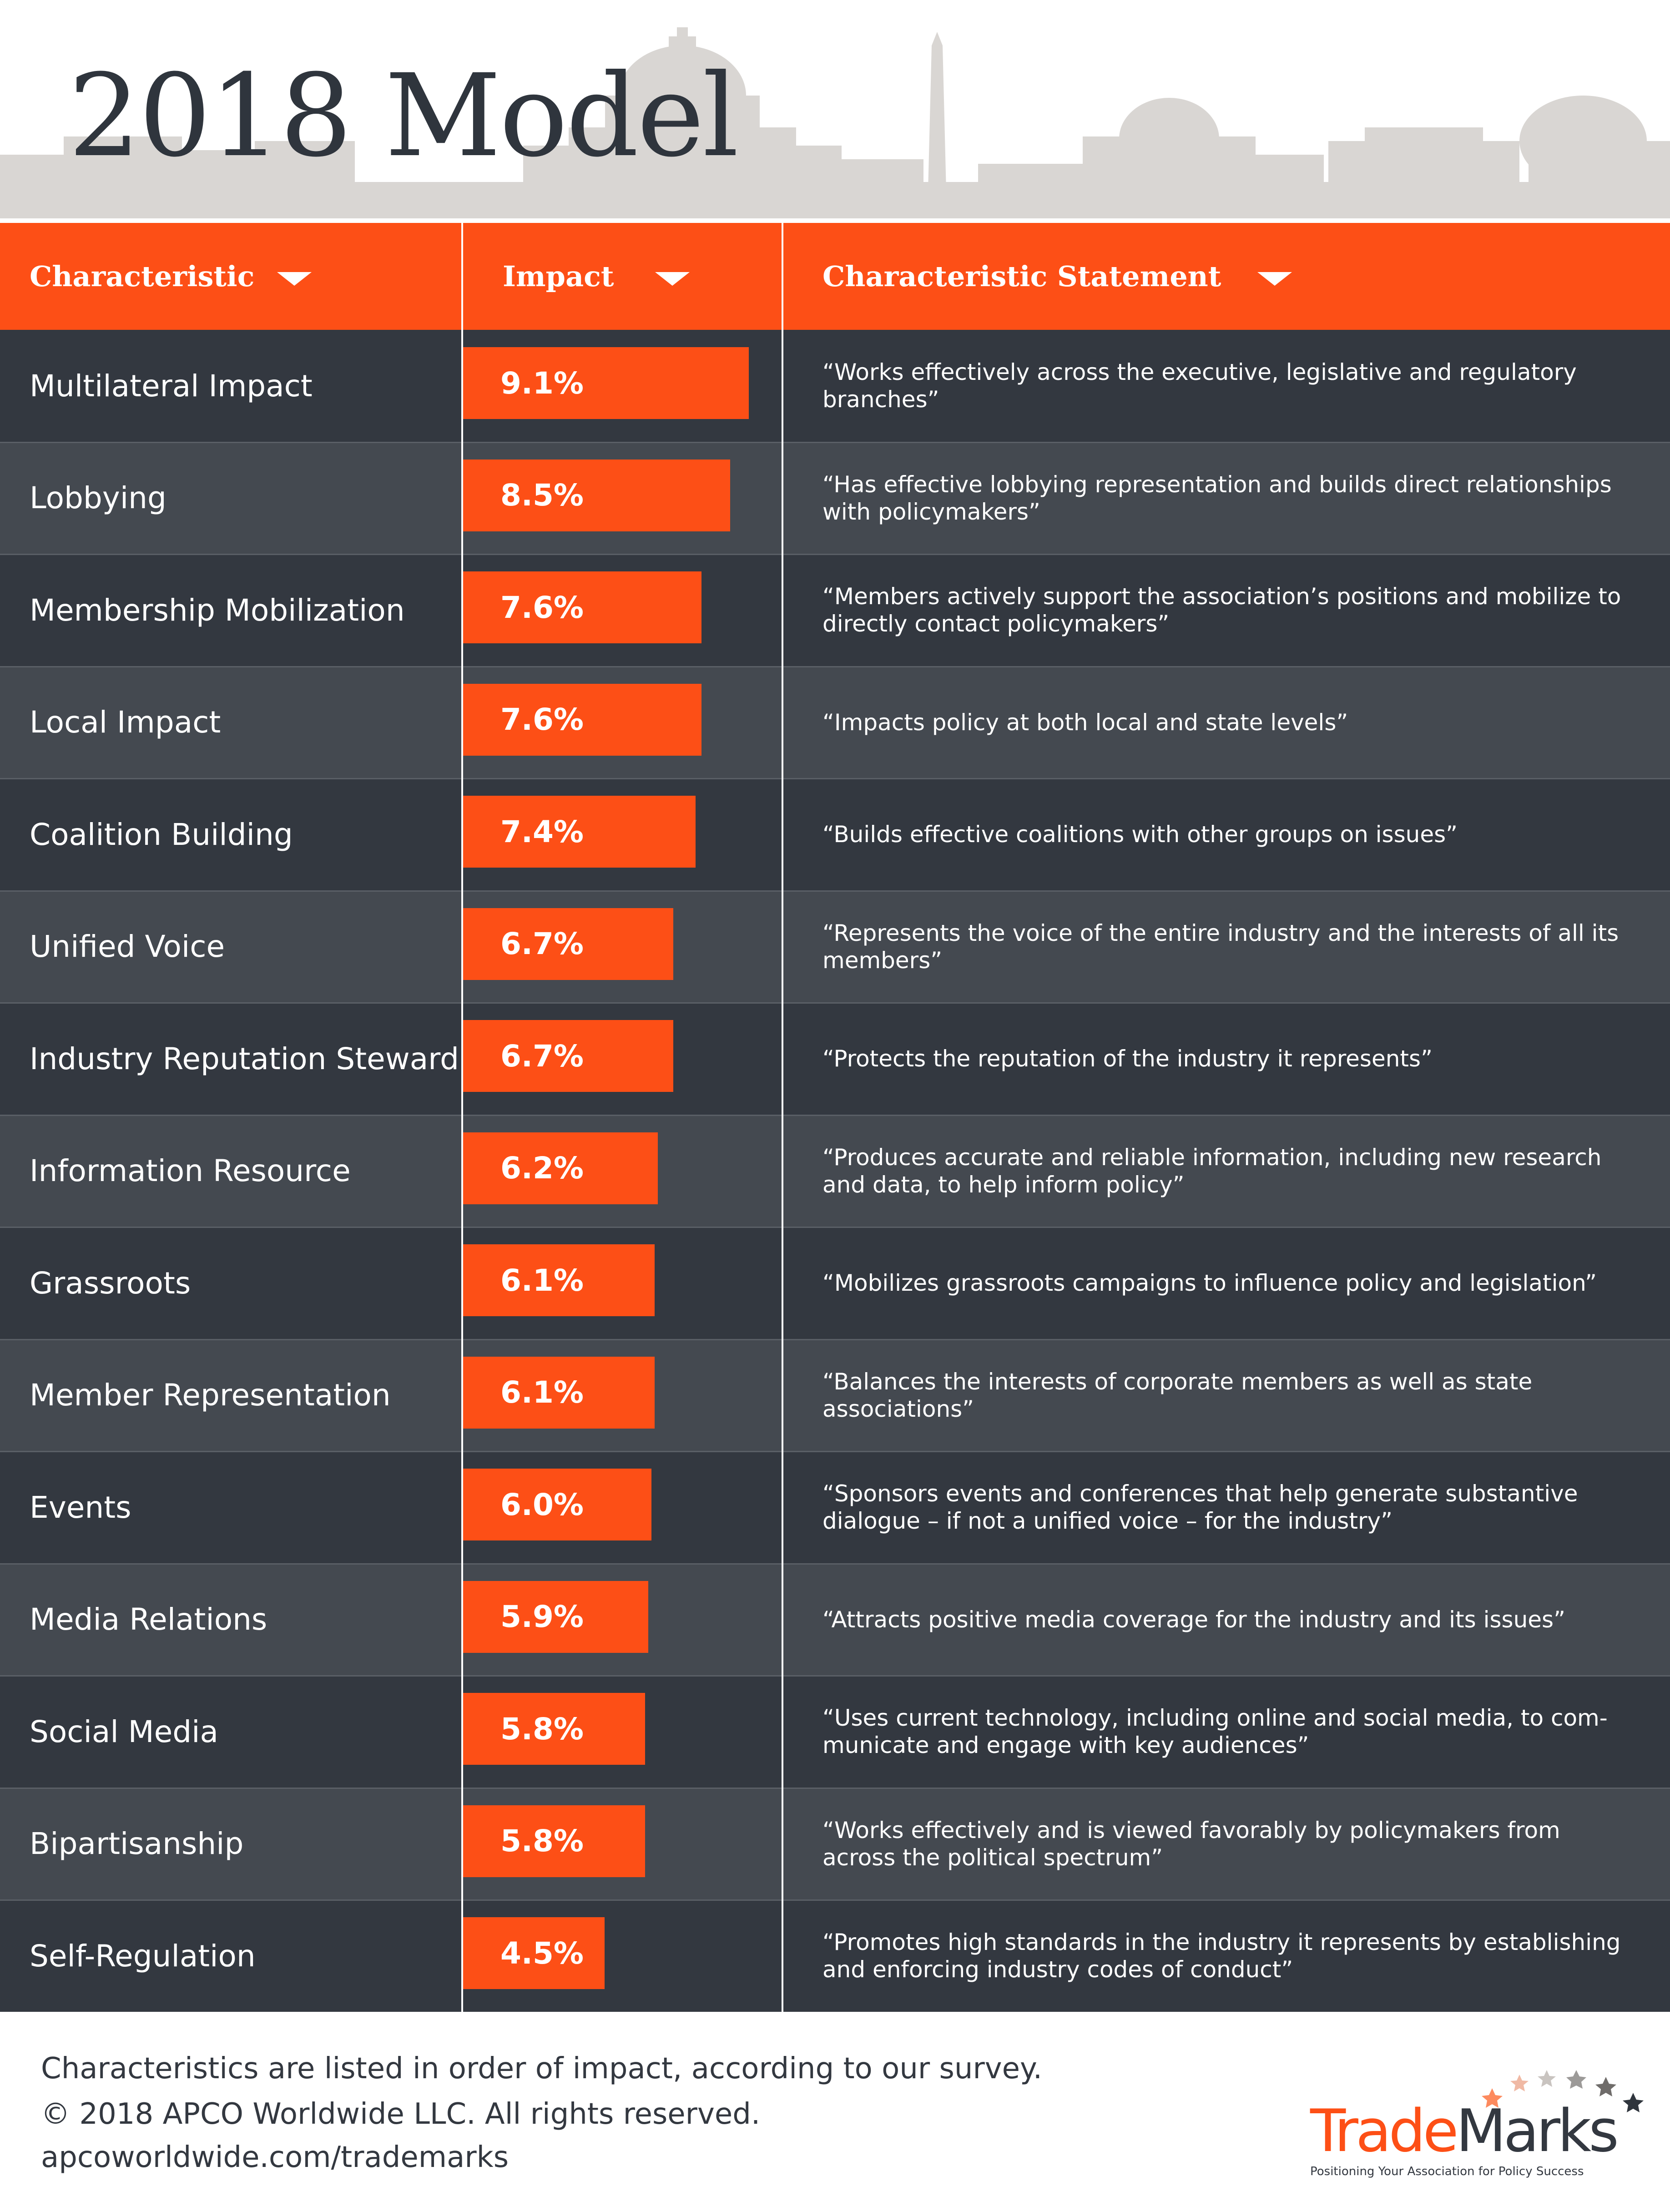  What do you see at coordinates (142, 276) in the screenshot?
I see `header-characteristic-label: Characteristic` at bounding box center [142, 276].